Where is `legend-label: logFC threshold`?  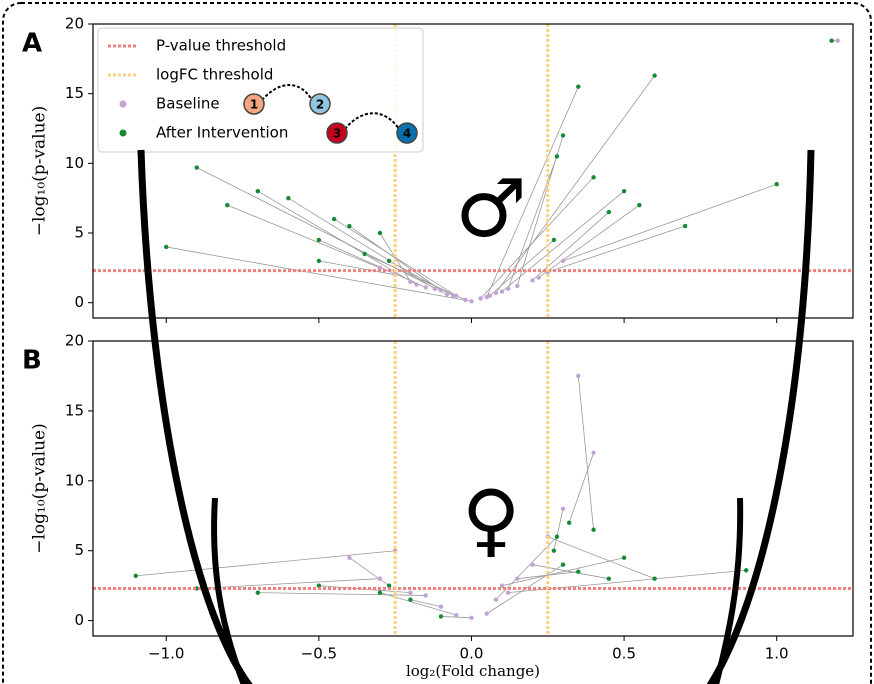
legend-label: logFC threshold is located at coordinates (214, 75).